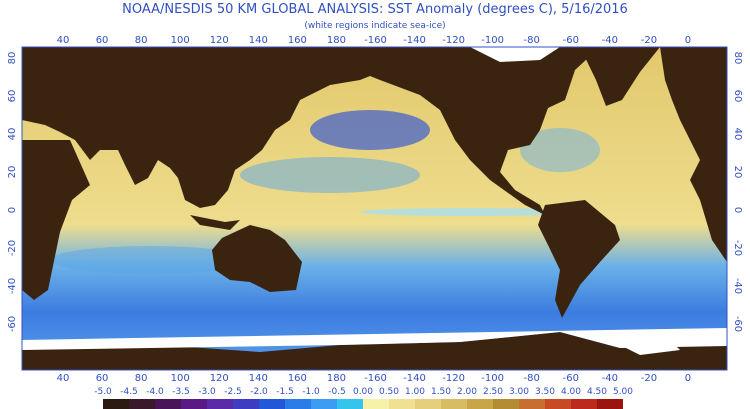 The width and height of the screenshot is (750, 409). What do you see at coordinates (545, 392) in the screenshot?
I see `colorbar-label: 3.50` at bounding box center [545, 392].